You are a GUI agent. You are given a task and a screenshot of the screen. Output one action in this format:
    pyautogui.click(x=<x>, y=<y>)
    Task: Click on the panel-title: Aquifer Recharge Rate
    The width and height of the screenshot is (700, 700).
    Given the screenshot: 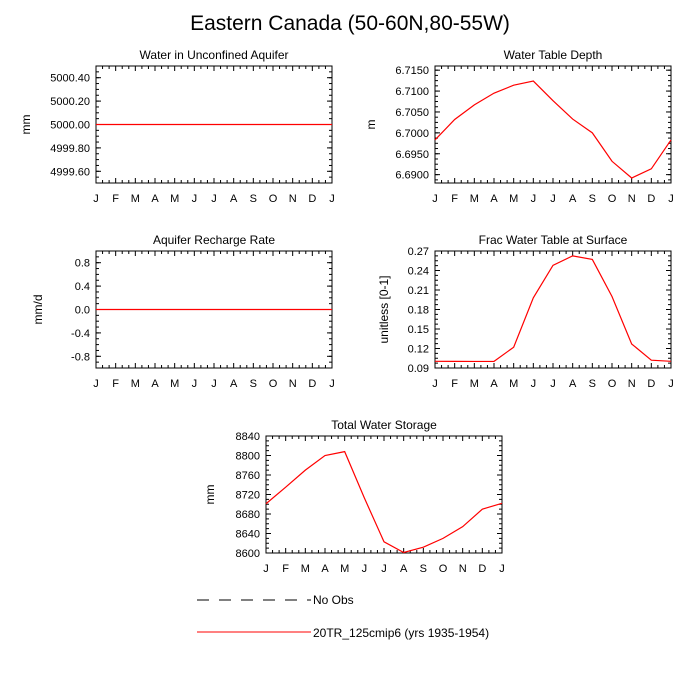 What is the action you would take?
    pyautogui.click(x=214, y=240)
    